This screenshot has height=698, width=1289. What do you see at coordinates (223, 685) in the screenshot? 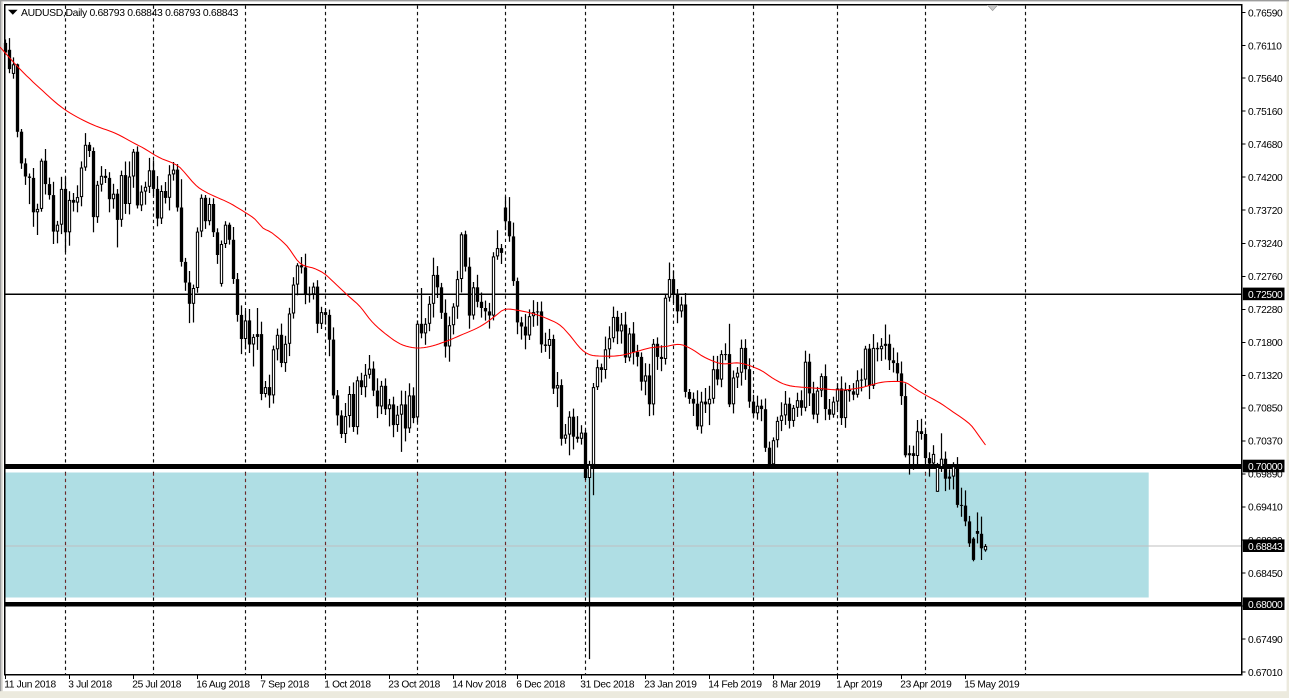
I see `svg-text: 16 Aug 2018` at bounding box center [223, 685].